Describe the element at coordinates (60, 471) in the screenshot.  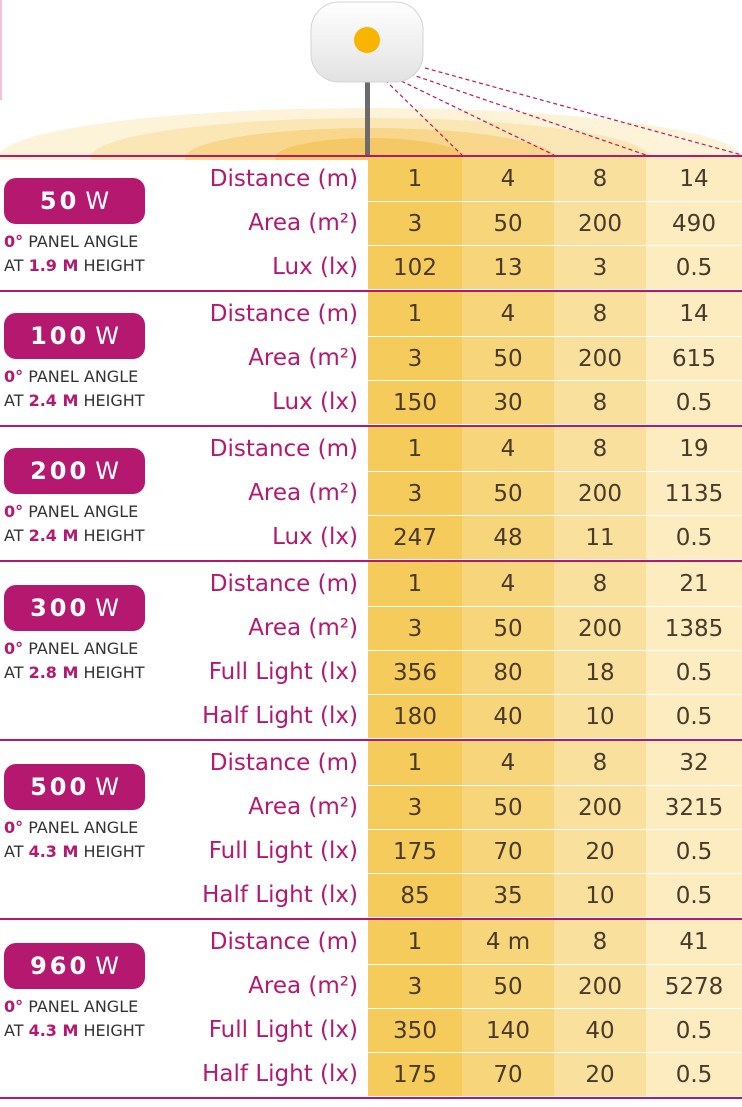
I see `wattage-value: 200` at that location.